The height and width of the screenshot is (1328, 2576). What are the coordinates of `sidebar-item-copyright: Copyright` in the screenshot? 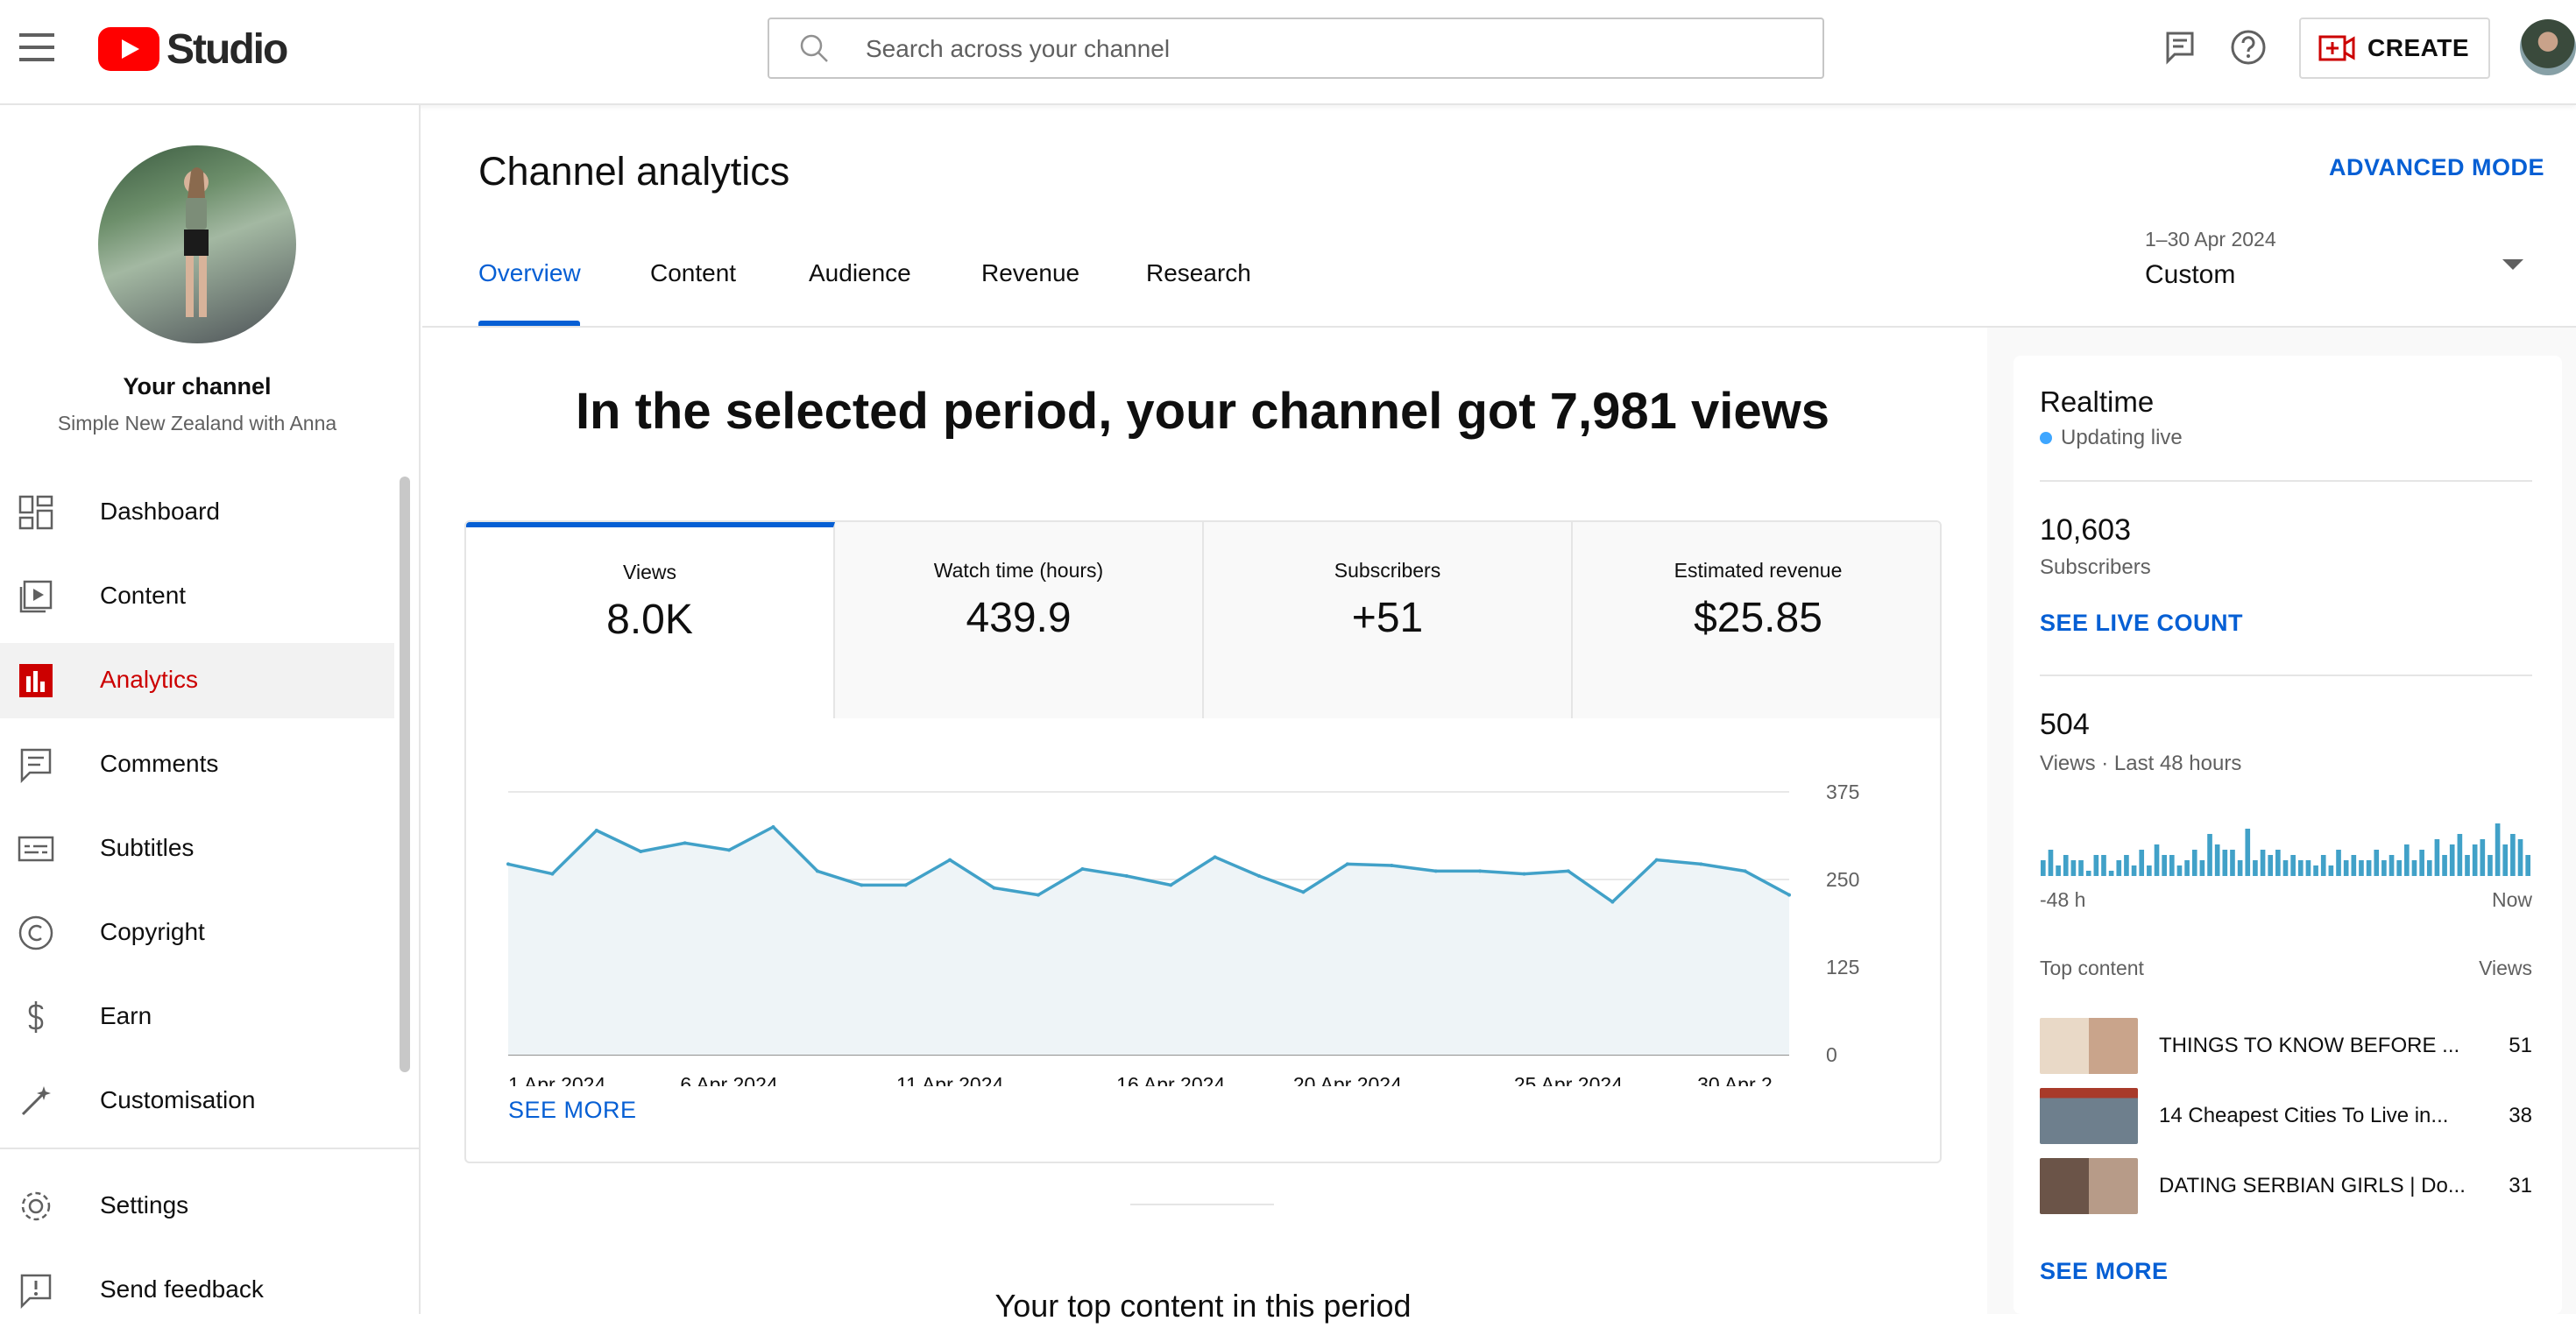 It's located at (197, 933).